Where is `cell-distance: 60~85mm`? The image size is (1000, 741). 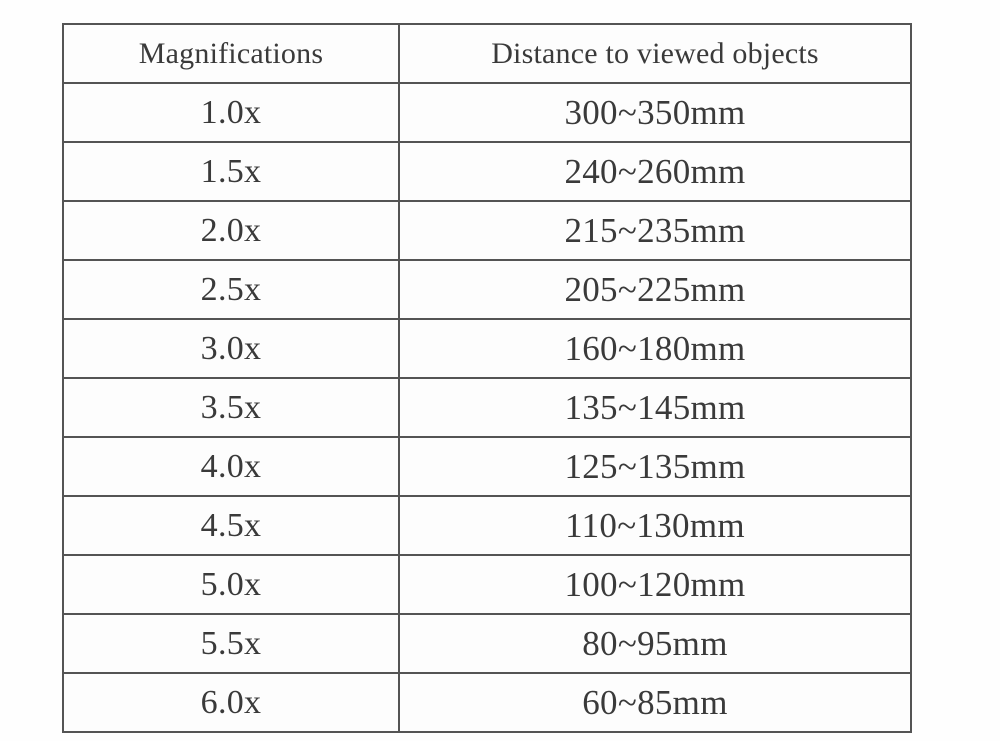 cell-distance: 60~85mm is located at coordinates (655, 702).